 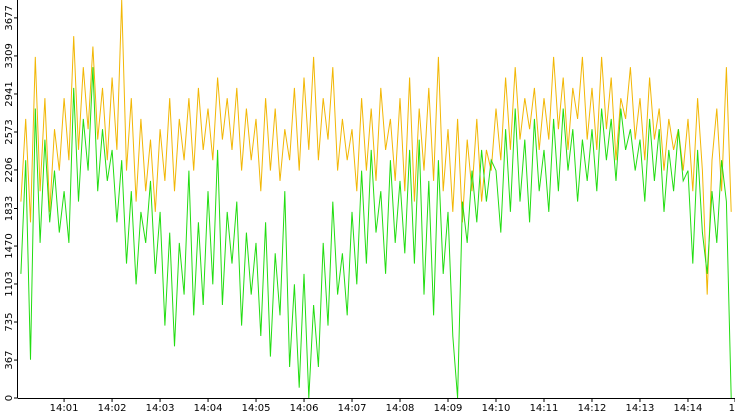 I want to click on y-tick-label: 0, so click(x=9, y=398).